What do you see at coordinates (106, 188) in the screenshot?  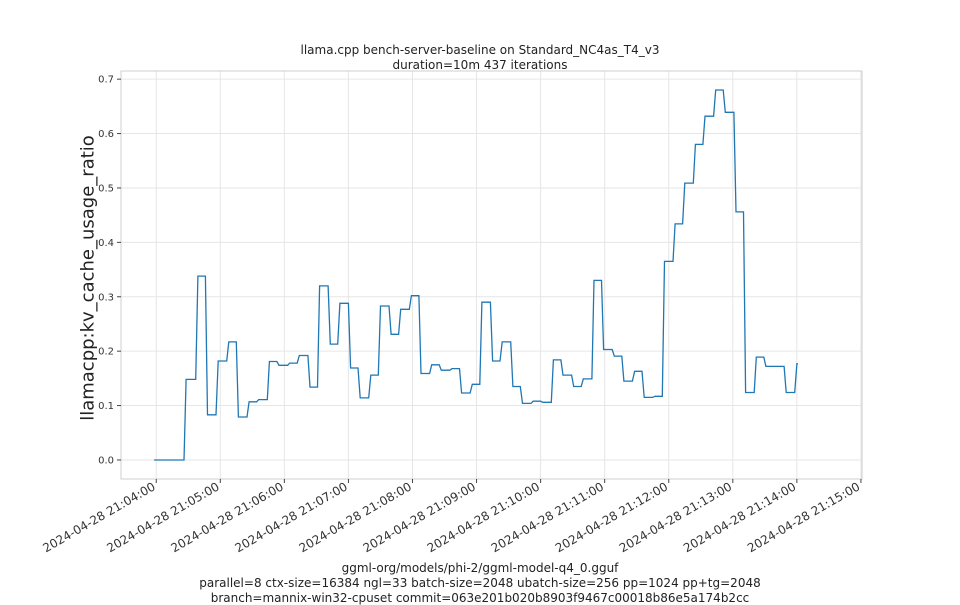 I see `y-tick-label: 0.5` at bounding box center [106, 188].